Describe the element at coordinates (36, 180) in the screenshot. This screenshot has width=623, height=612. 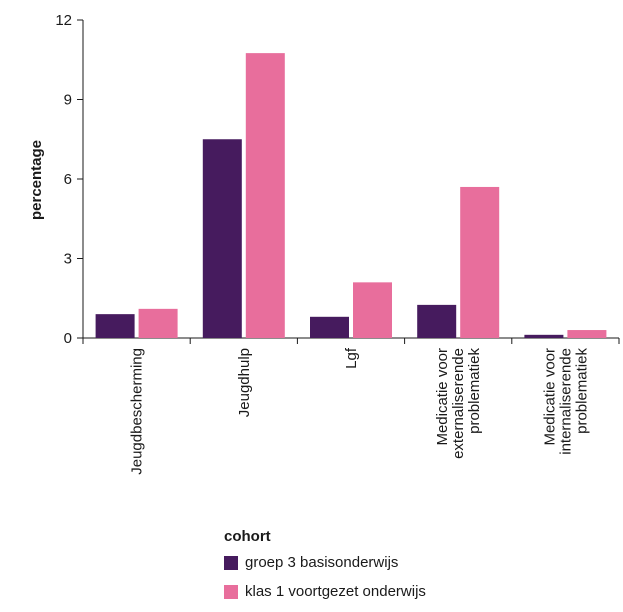
I see `y-axis-label: percentage` at that location.